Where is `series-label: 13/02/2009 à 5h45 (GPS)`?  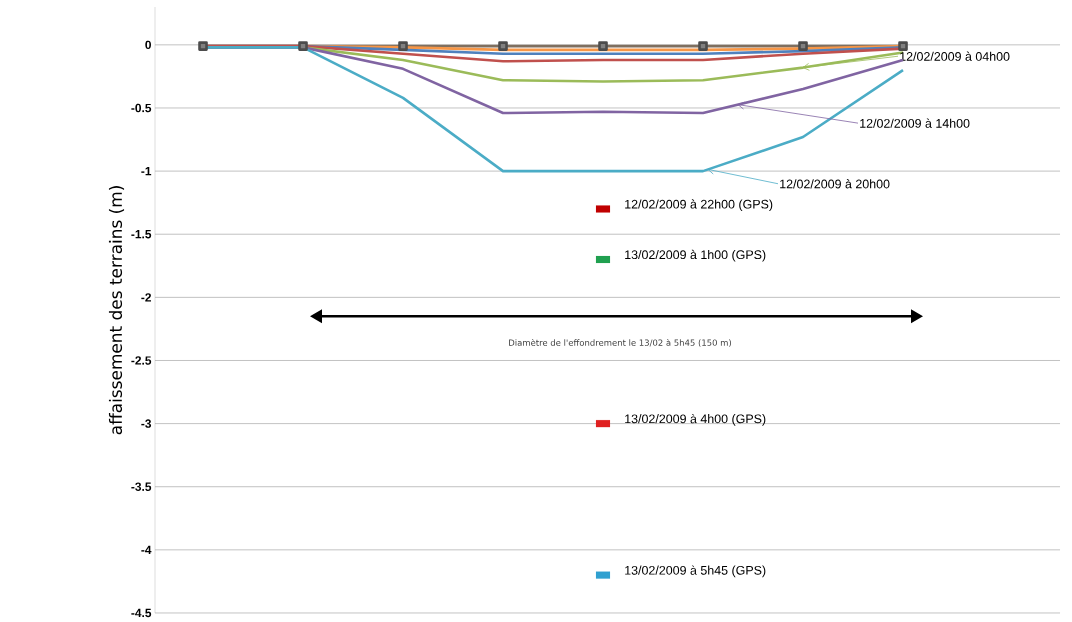
series-label: 13/02/2009 à 5h45 (GPS) is located at coordinates (695, 571).